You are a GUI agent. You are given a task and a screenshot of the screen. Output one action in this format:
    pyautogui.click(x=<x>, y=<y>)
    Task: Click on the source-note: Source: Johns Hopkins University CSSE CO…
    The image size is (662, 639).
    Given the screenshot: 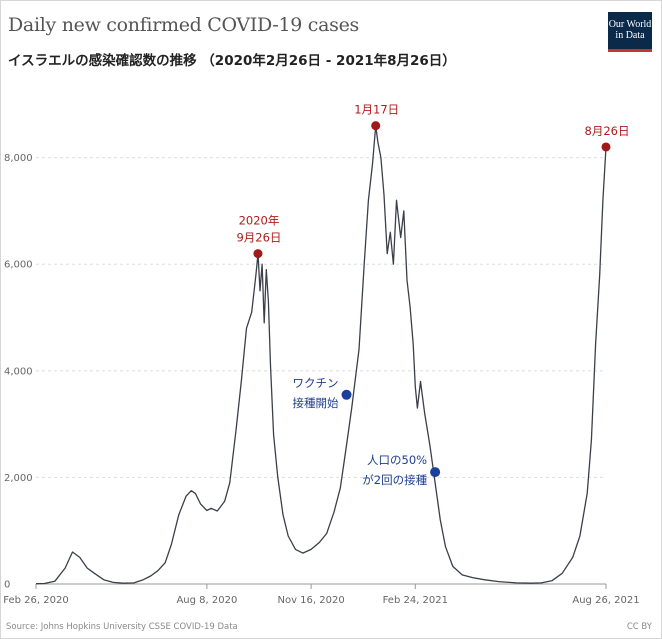 What is the action you would take?
    pyautogui.click(x=122, y=627)
    